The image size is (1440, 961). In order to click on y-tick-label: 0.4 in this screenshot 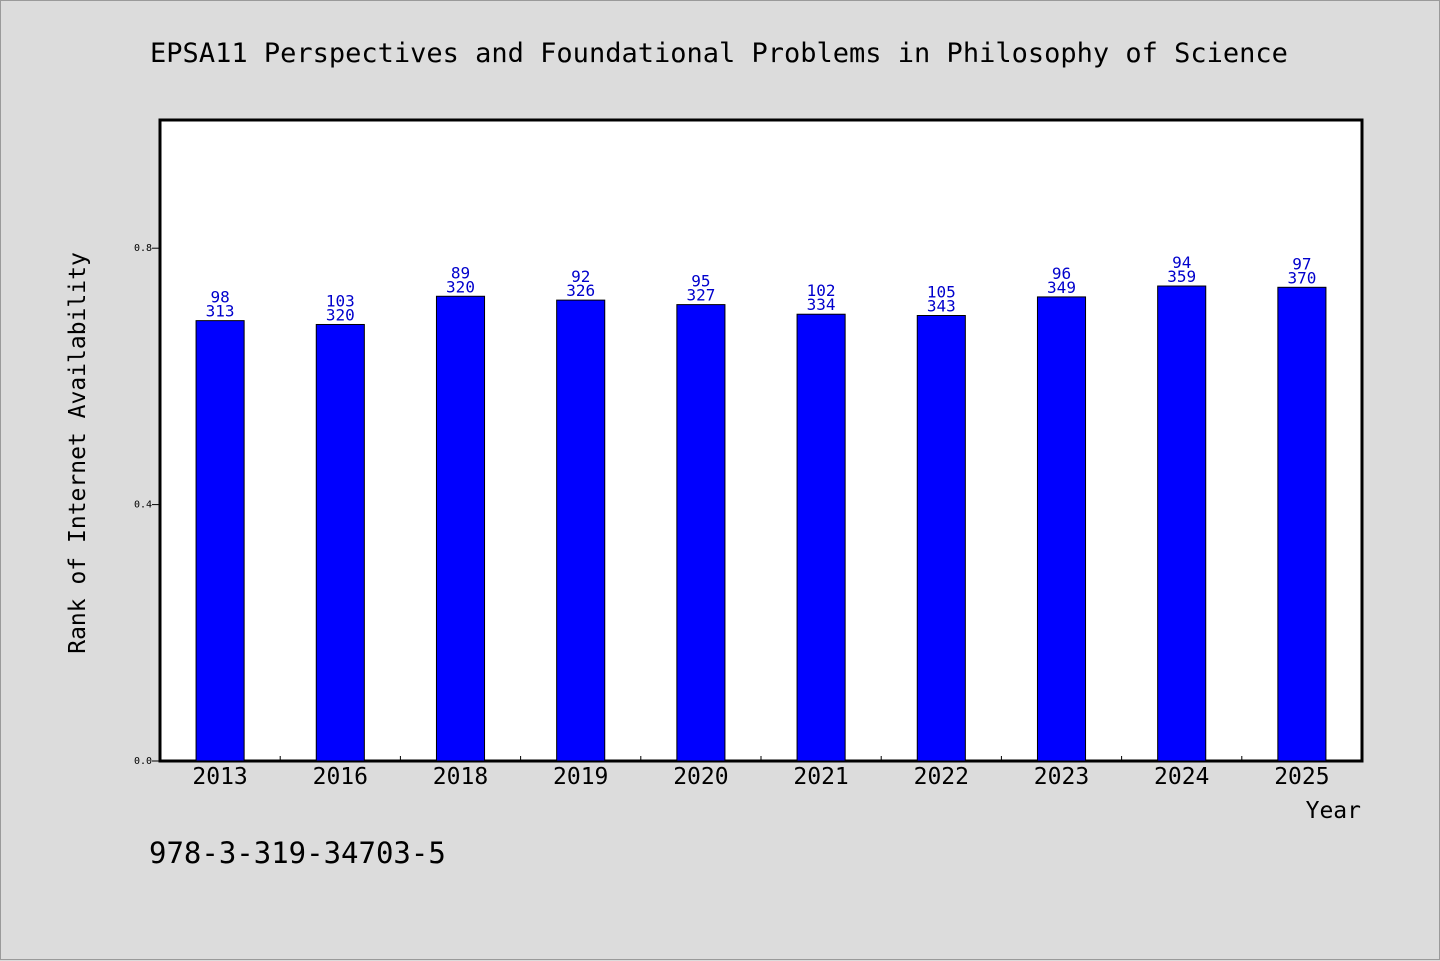, I will do `click(143, 505)`.